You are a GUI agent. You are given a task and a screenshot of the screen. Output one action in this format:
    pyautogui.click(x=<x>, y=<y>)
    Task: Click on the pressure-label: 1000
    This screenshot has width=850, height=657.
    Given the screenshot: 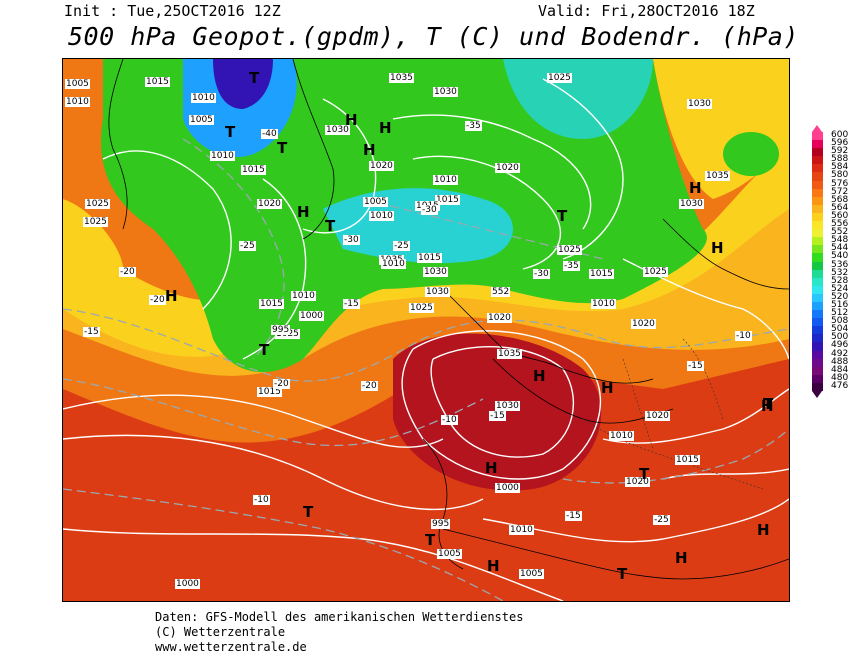 What is the action you would take?
    pyautogui.click(x=311, y=316)
    